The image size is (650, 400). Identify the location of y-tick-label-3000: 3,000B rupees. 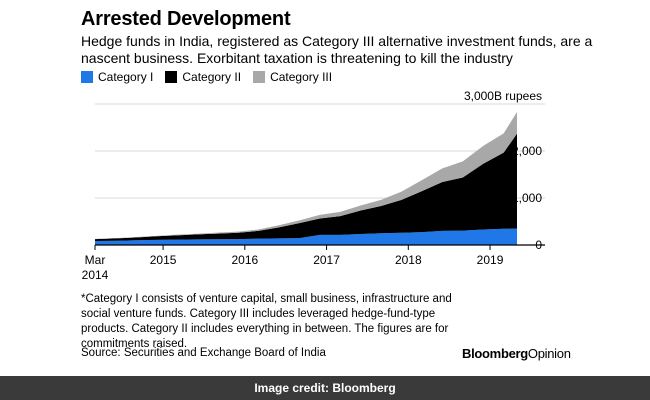
(503, 96).